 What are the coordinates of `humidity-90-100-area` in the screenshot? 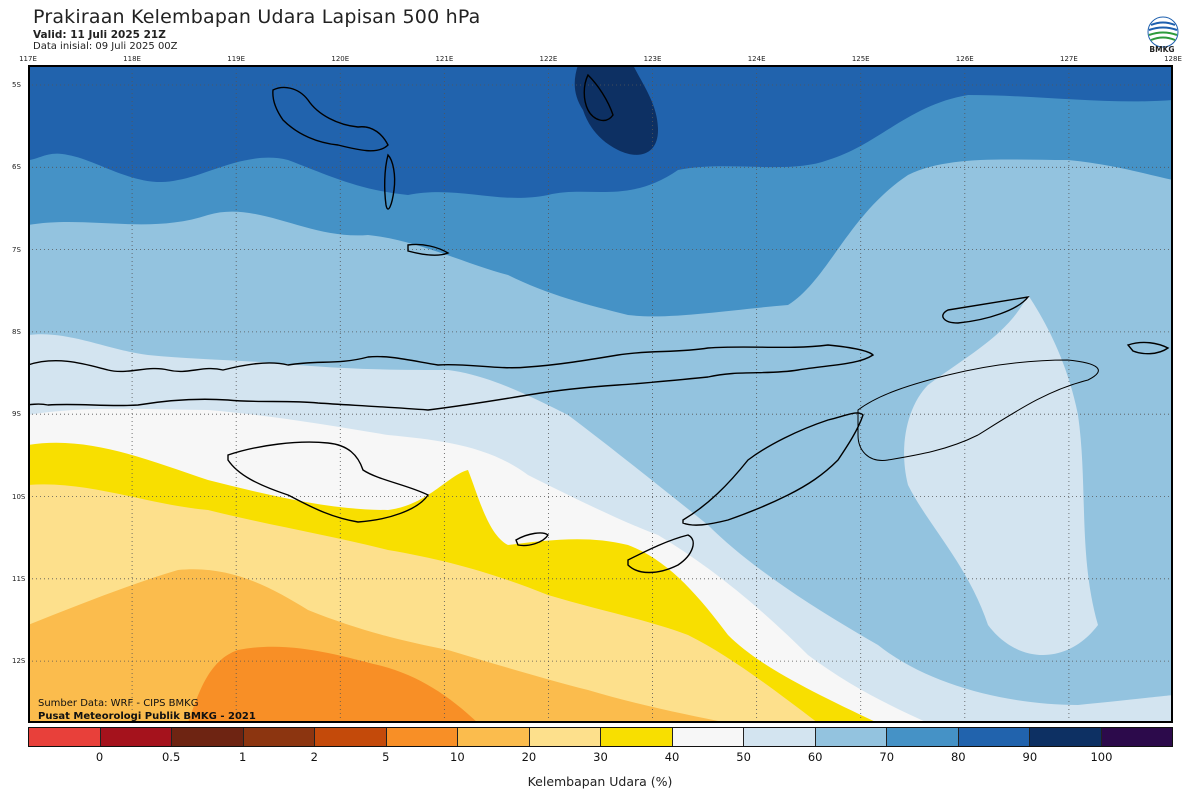 It's located at (616, 110).